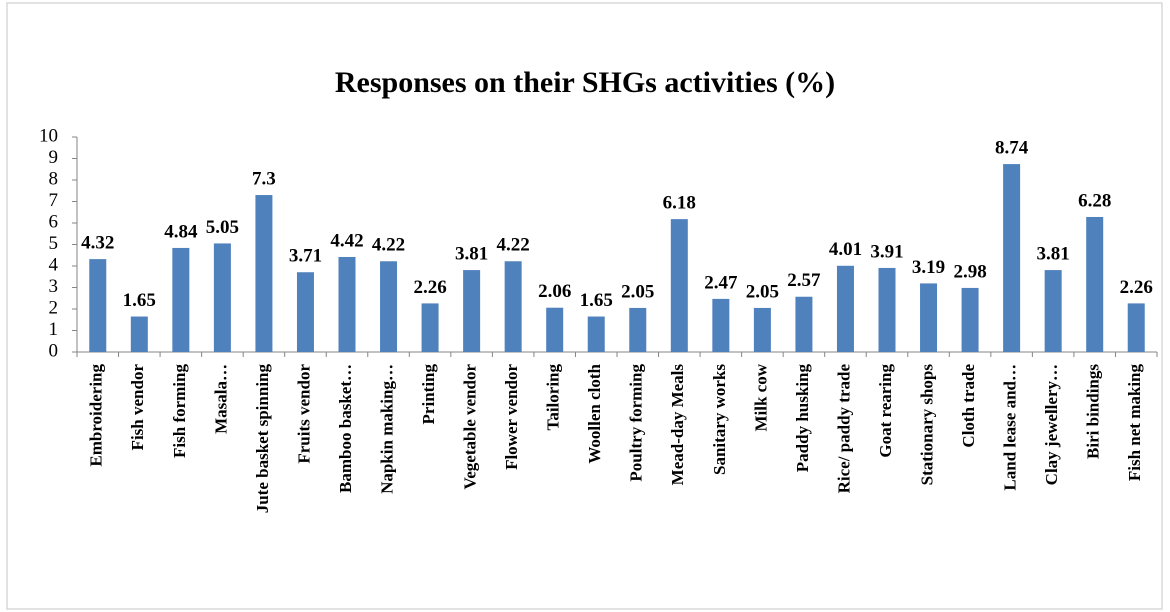 Image resolution: width=1170 pixels, height=612 pixels. I want to click on chart-title: Responses on their SHGs activities (%), so click(585, 82).